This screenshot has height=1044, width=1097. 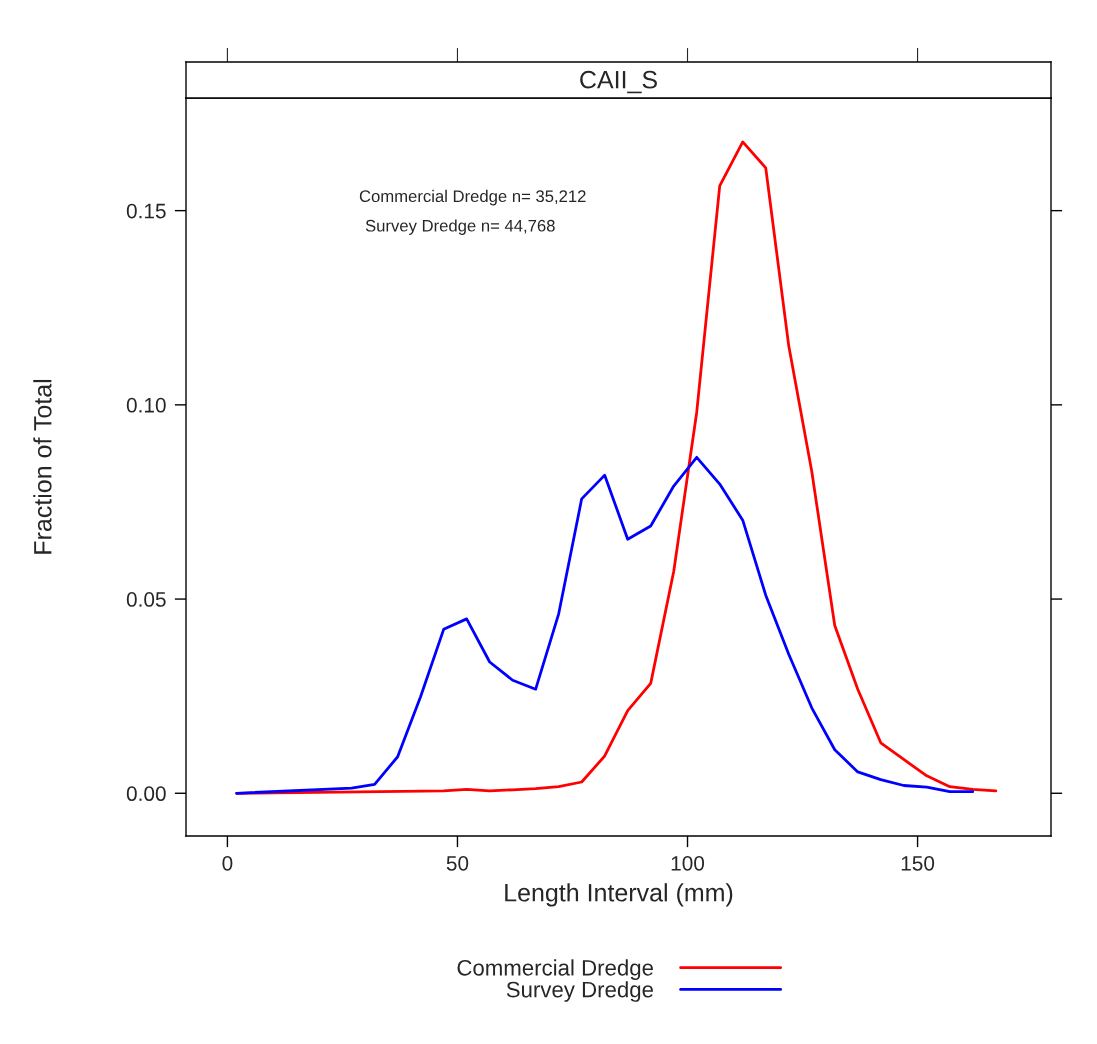 What do you see at coordinates (688, 863) in the screenshot?
I see `x-tick-label: 100` at bounding box center [688, 863].